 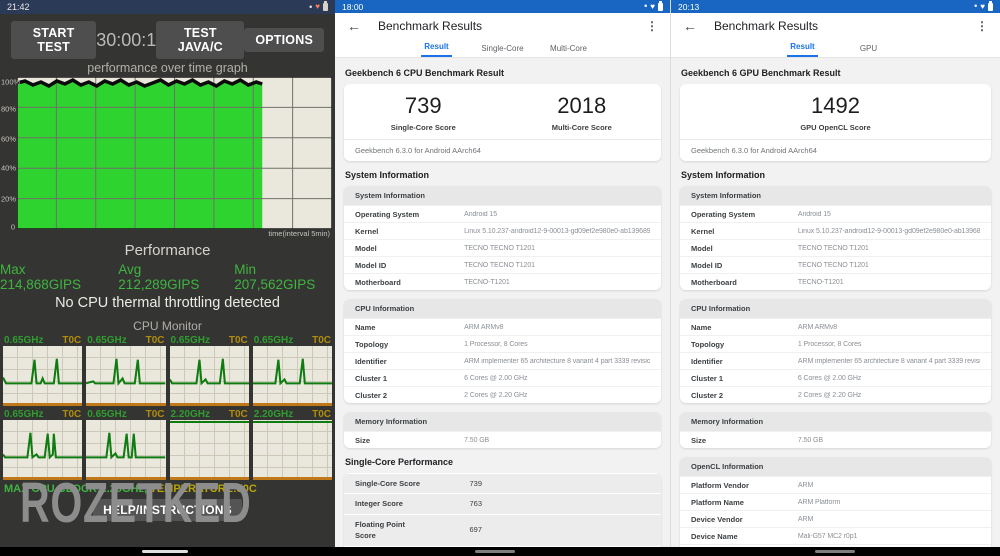 What do you see at coordinates (423, 112) in the screenshot?
I see `single-core-score: 739 Single-Core Score` at bounding box center [423, 112].